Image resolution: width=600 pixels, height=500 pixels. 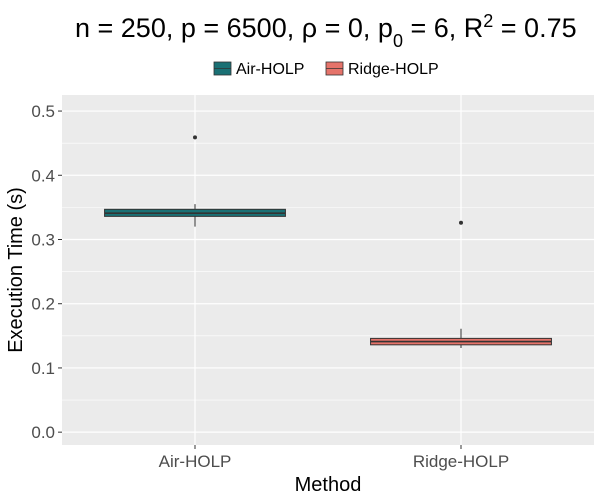 What do you see at coordinates (385, 28) in the screenshot?
I see `title-p0: p` at bounding box center [385, 28].